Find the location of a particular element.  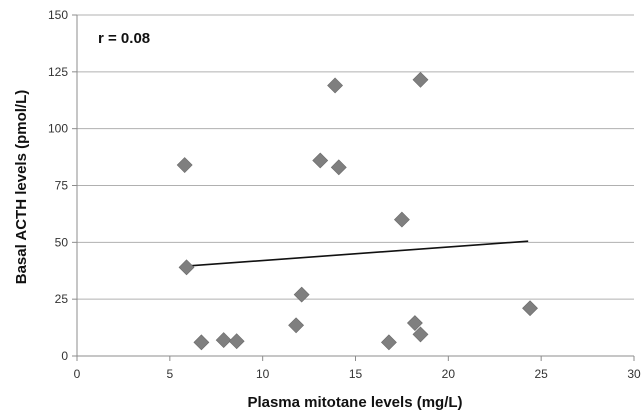

x-tick-label: 30 is located at coordinates (634, 374).